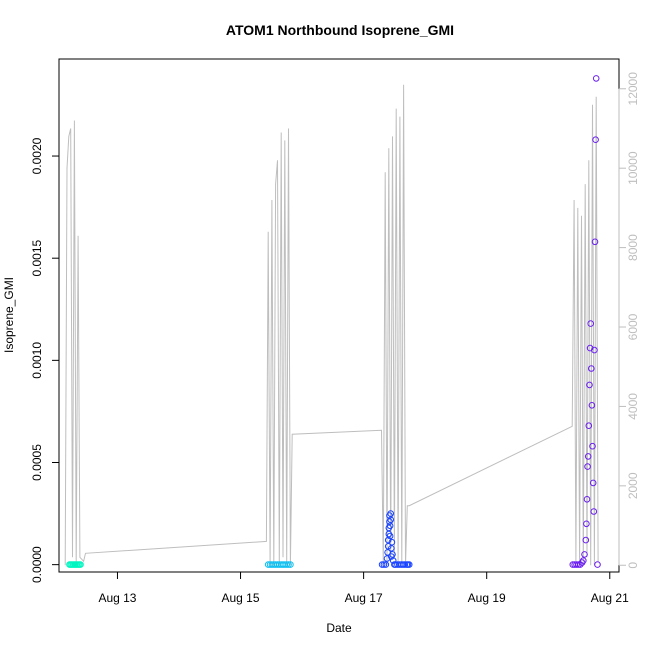  What do you see at coordinates (633, 168) in the screenshot?
I see `right-y-tick-label: 10000` at bounding box center [633, 168].